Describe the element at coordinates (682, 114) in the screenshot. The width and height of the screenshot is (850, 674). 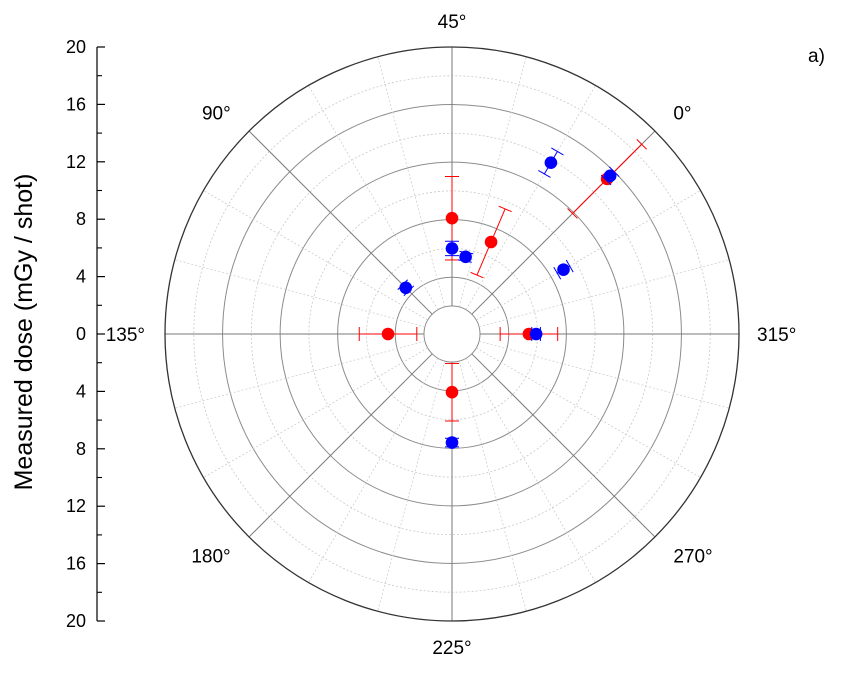
I see `angle-label: 0°` at that location.